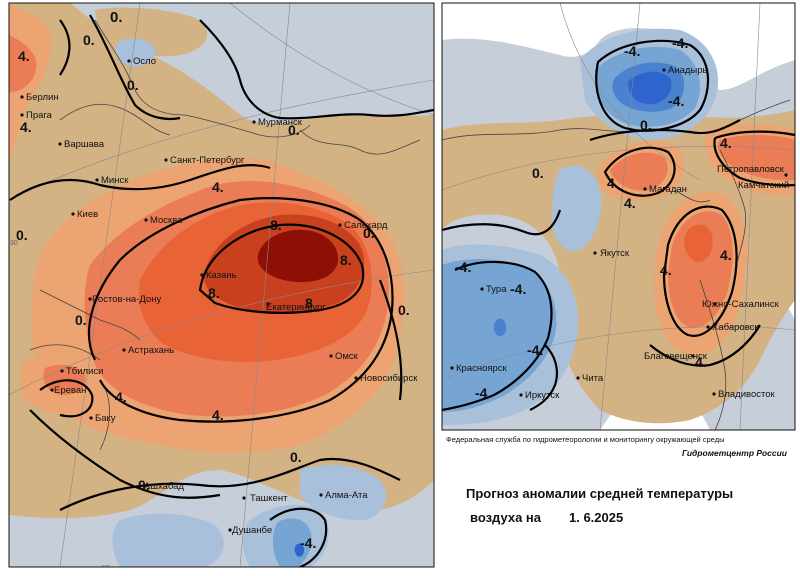  What do you see at coordinates (763, 185) in the screenshot?
I see `city-kamchatsky: Камчатский` at bounding box center [763, 185].